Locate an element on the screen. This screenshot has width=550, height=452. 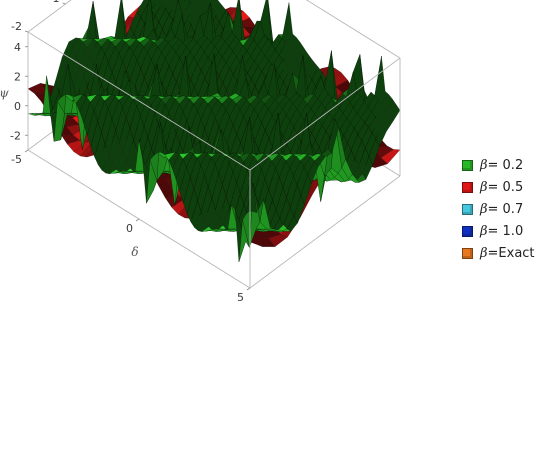
legend-value: = 0.2 is located at coordinates (505, 165).